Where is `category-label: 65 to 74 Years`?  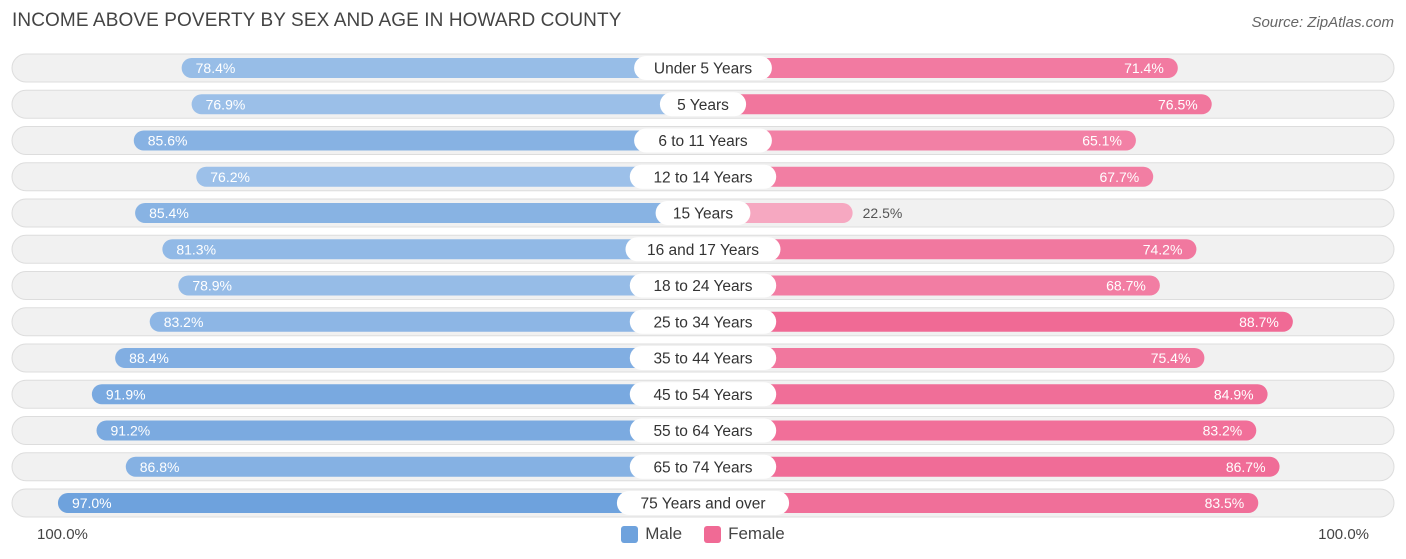 category-label: 65 to 74 Years is located at coordinates (702, 467).